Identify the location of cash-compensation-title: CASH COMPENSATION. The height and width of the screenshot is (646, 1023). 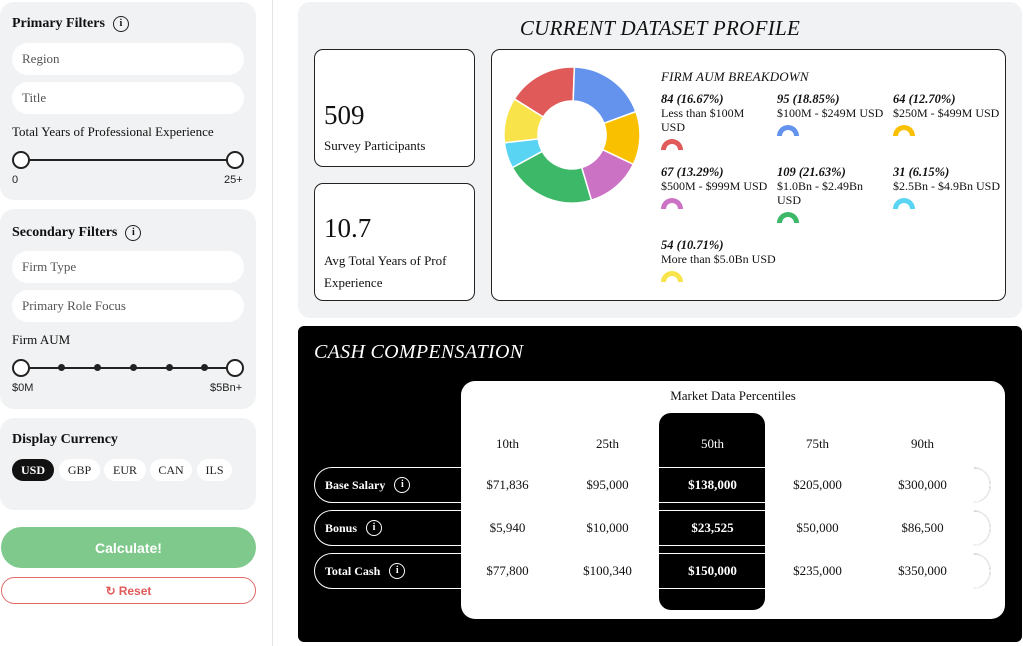
(419, 352).